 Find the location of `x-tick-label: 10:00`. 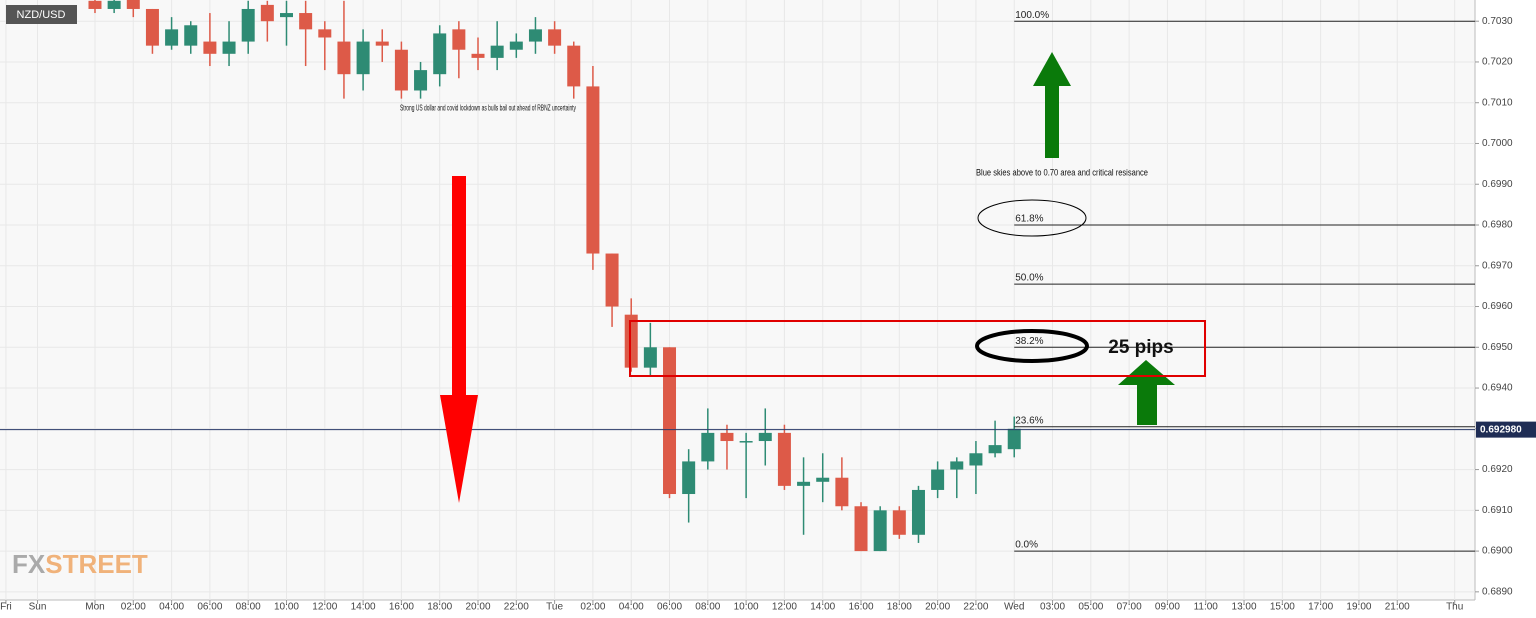

x-tick-label: 10:00 is located at coordinates (286, 607).